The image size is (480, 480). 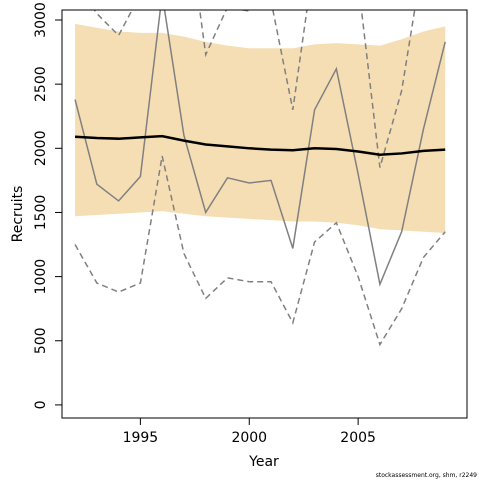 I want to click on x-axis-label: Year, so click(x=263, y=462).